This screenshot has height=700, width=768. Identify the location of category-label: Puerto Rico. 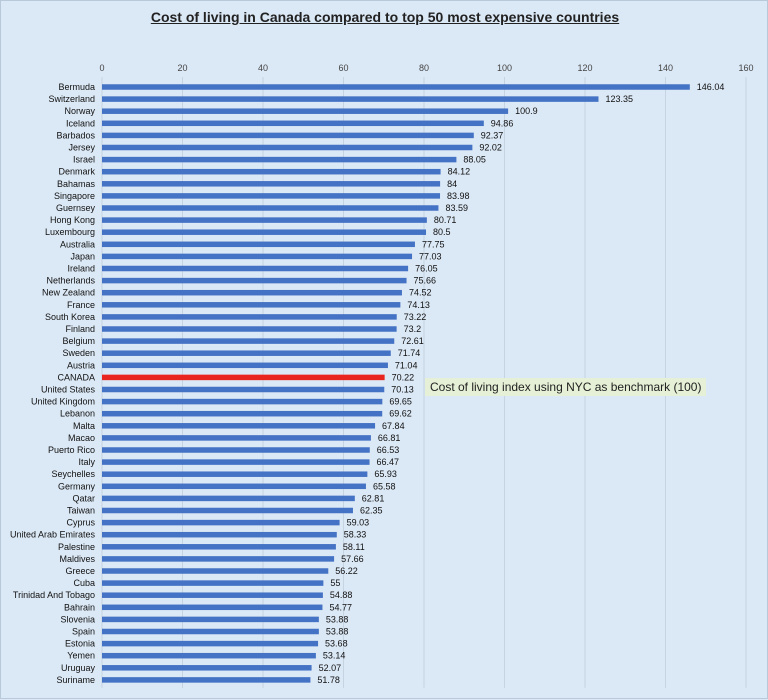
(71, 450).